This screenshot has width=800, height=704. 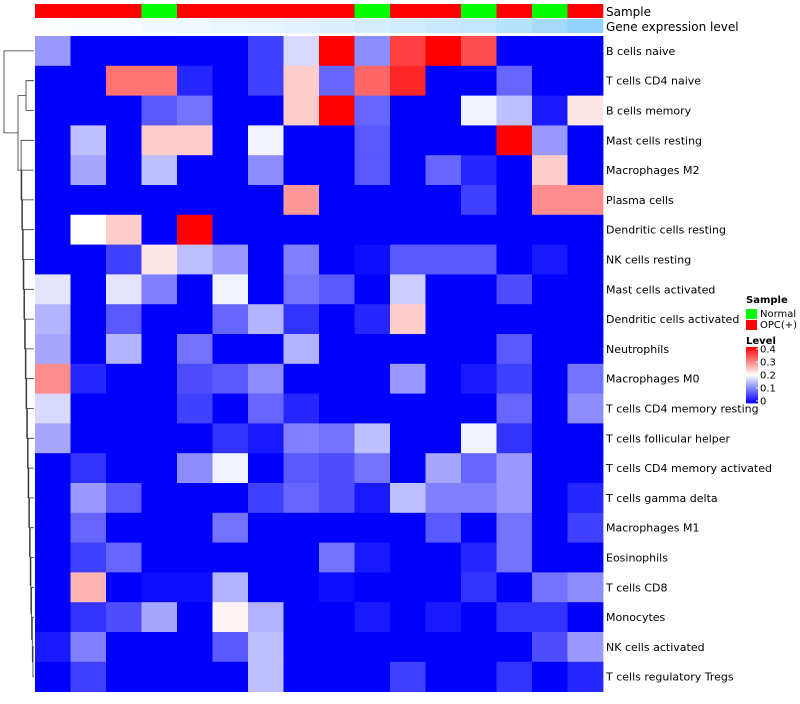 What do you see at coordinates (652, 379) in the screenshot?
I see `row-label: Macrophages M0` at bounding box center [652, 379].